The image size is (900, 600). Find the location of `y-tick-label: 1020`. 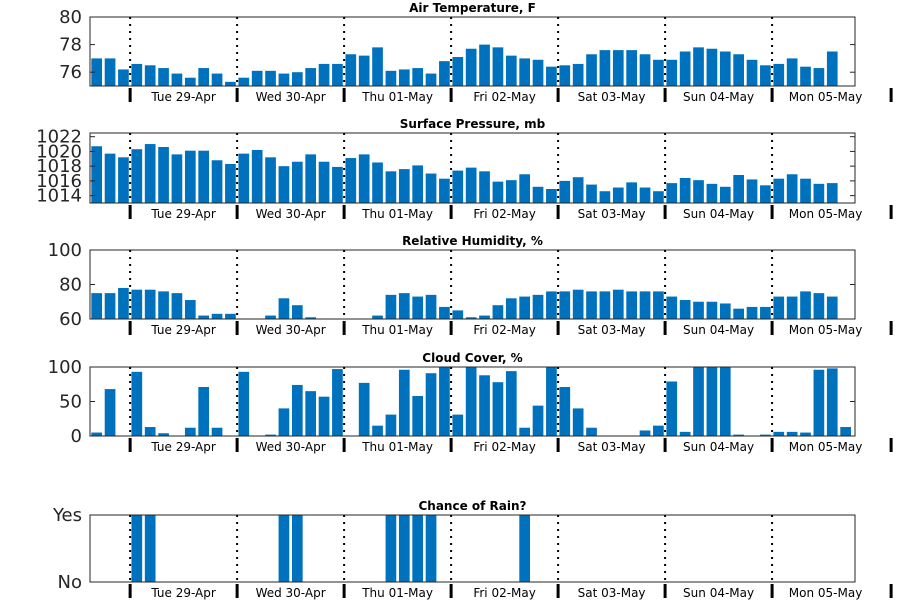

y-tick-label: 1020 is located at coordinates (59, 151).